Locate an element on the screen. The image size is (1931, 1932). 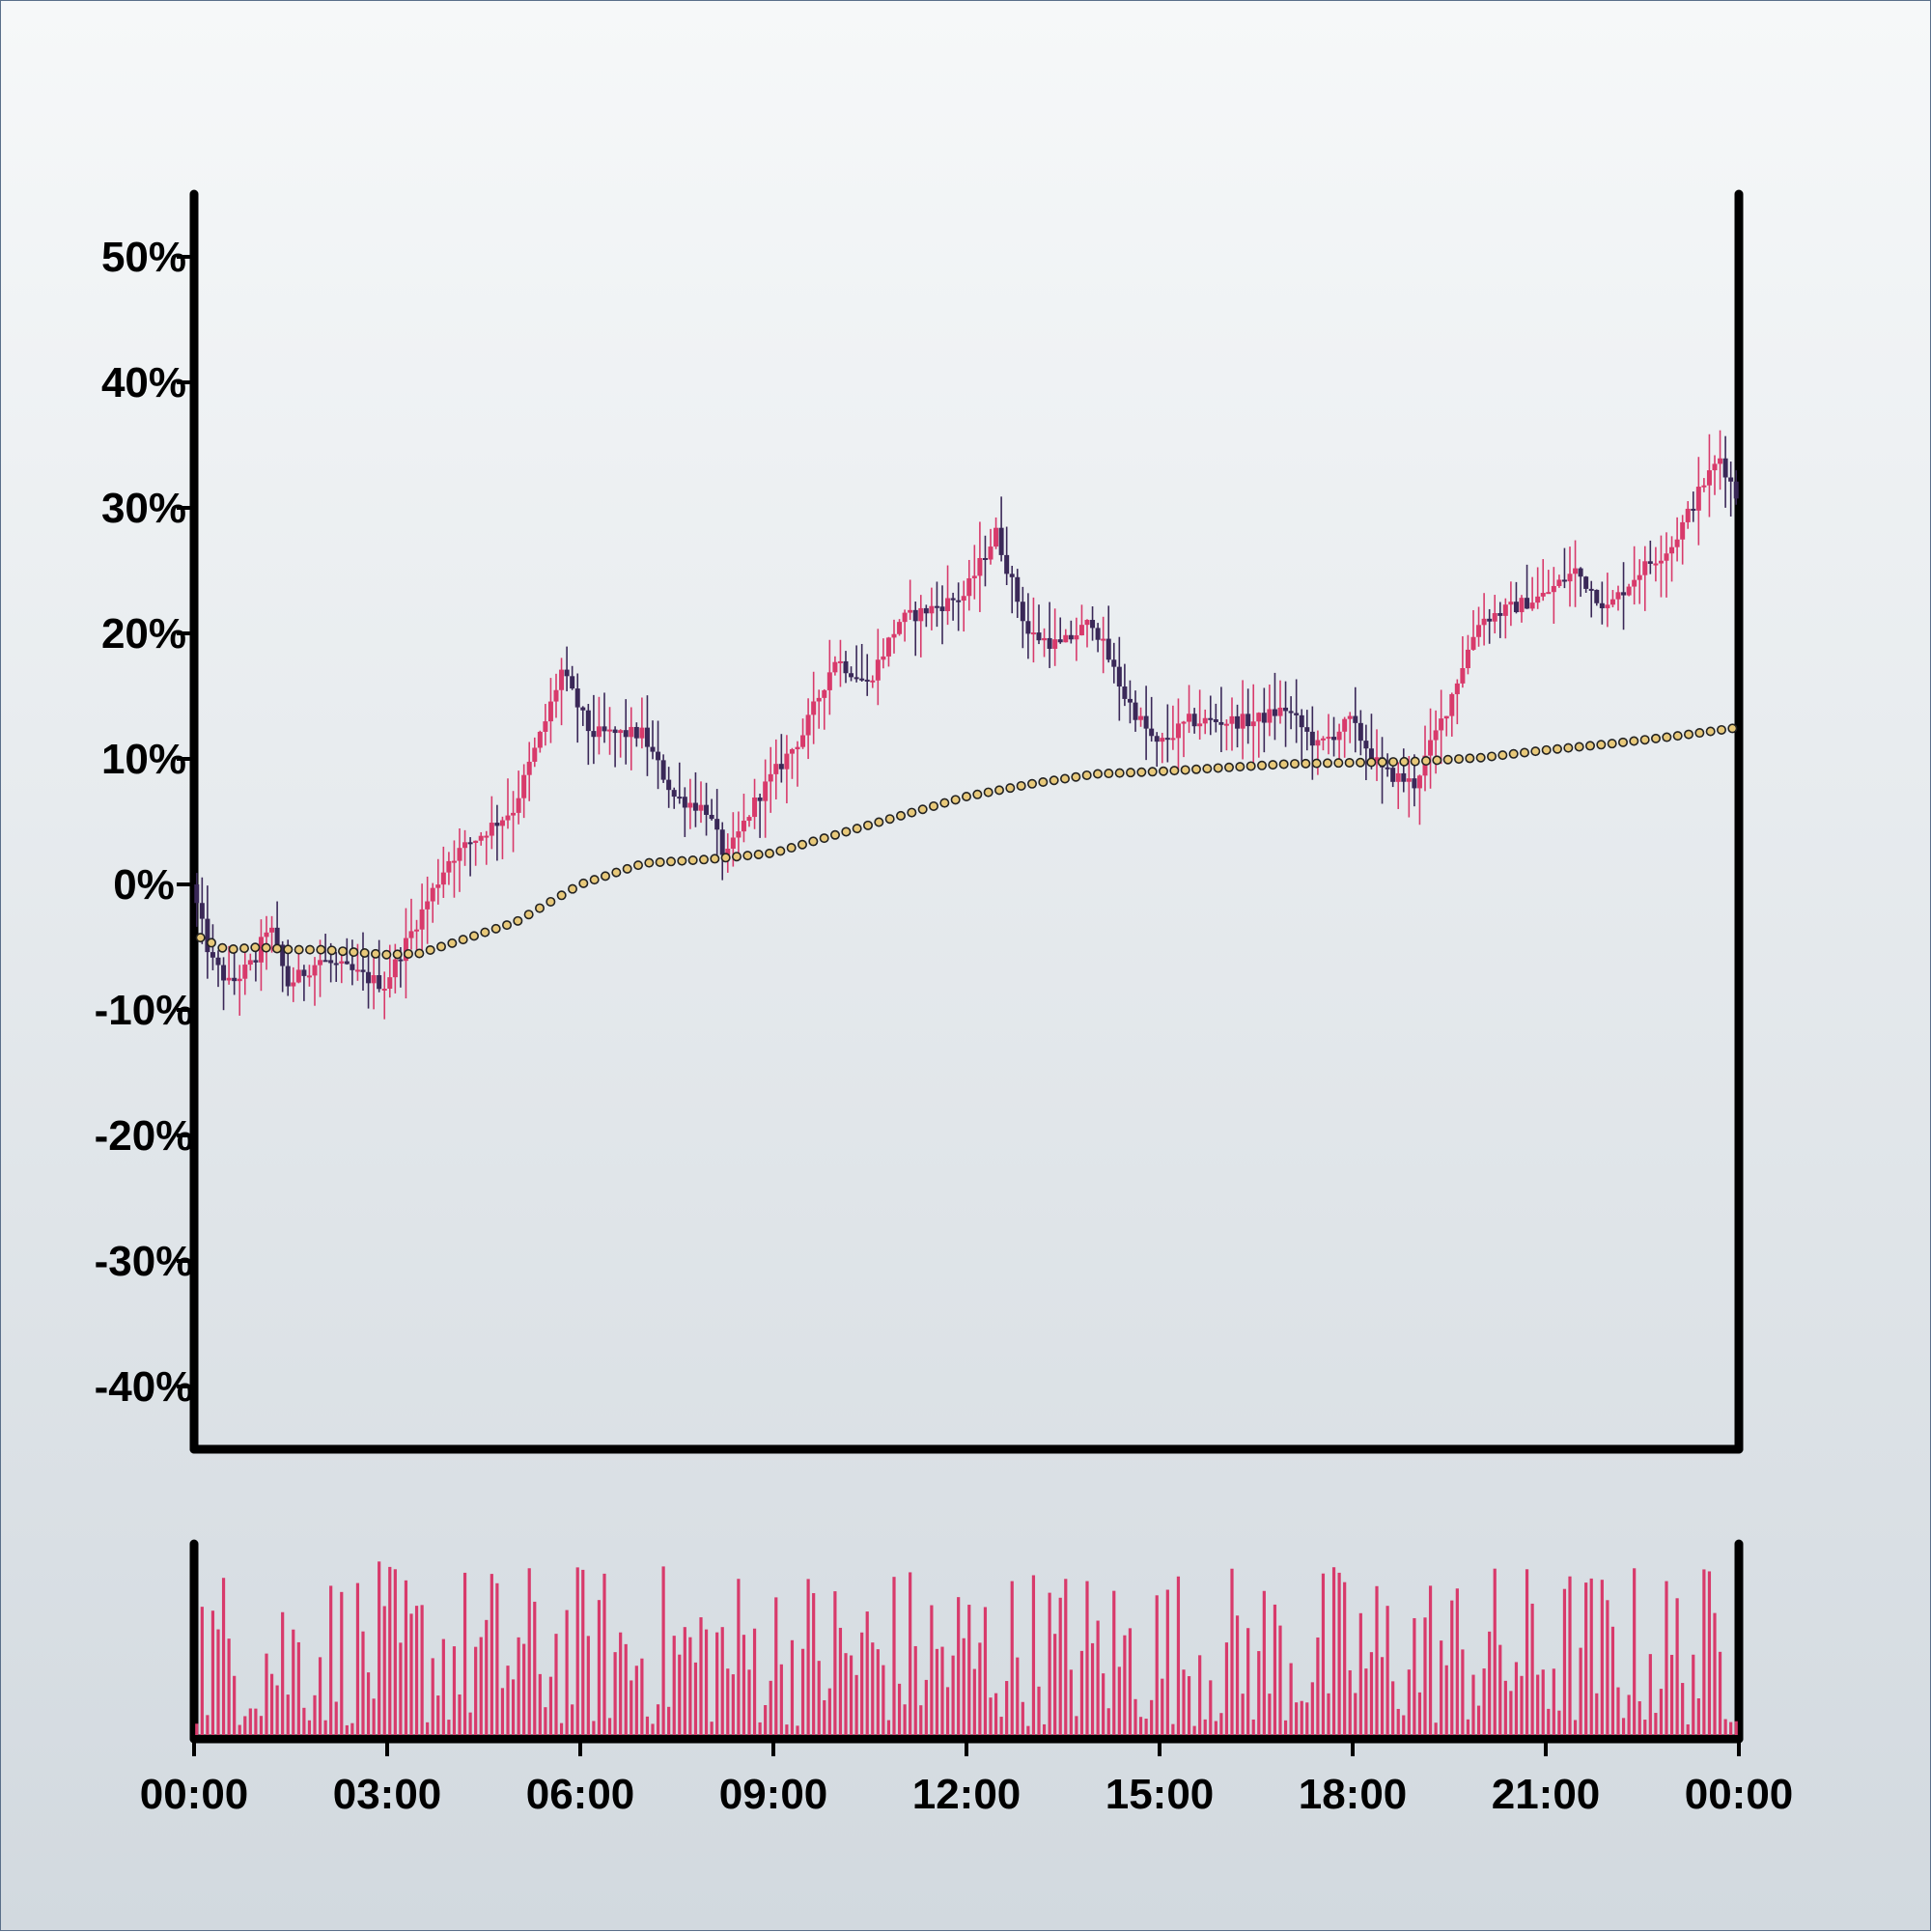
volume-panel-frame is located at coordinates (966, 1642).